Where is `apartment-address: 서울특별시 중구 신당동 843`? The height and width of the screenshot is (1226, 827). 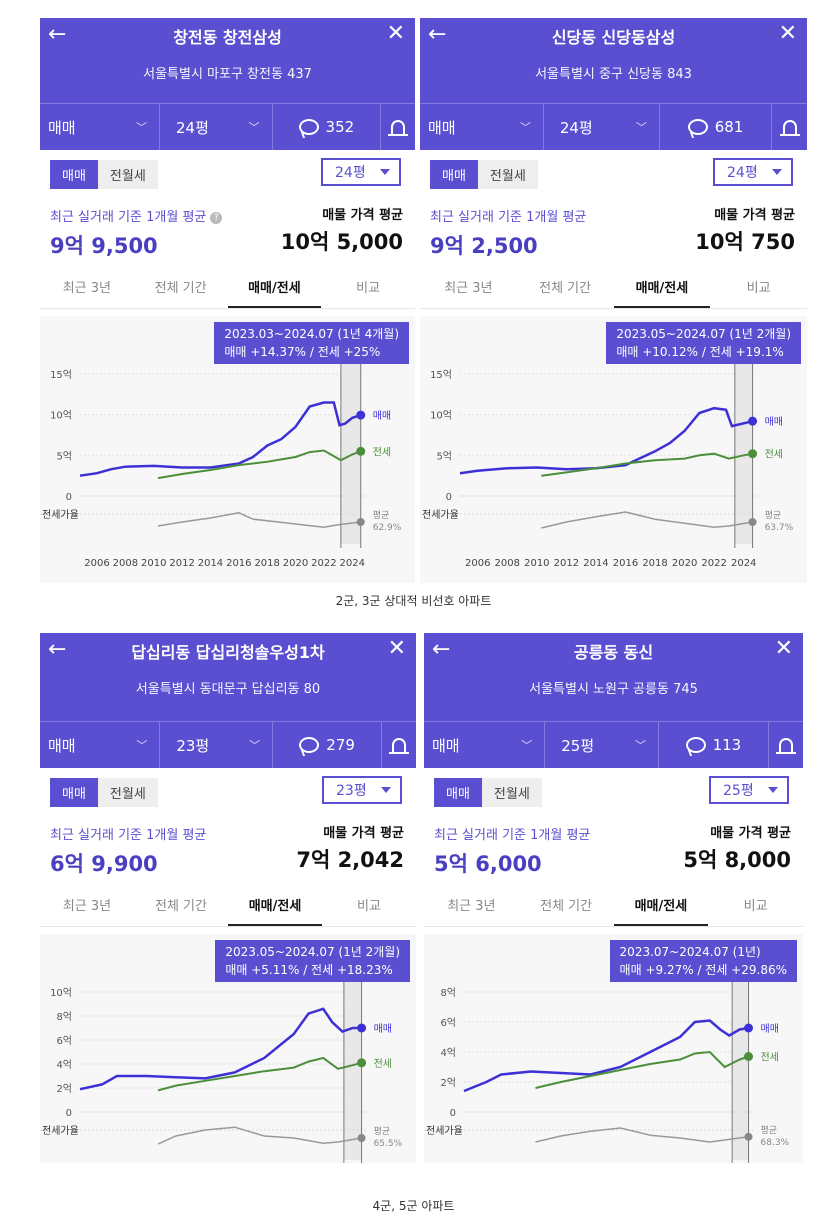 apartment-address: 서울특별시 중구 신당동 843 is located at coordinates (613, 74).